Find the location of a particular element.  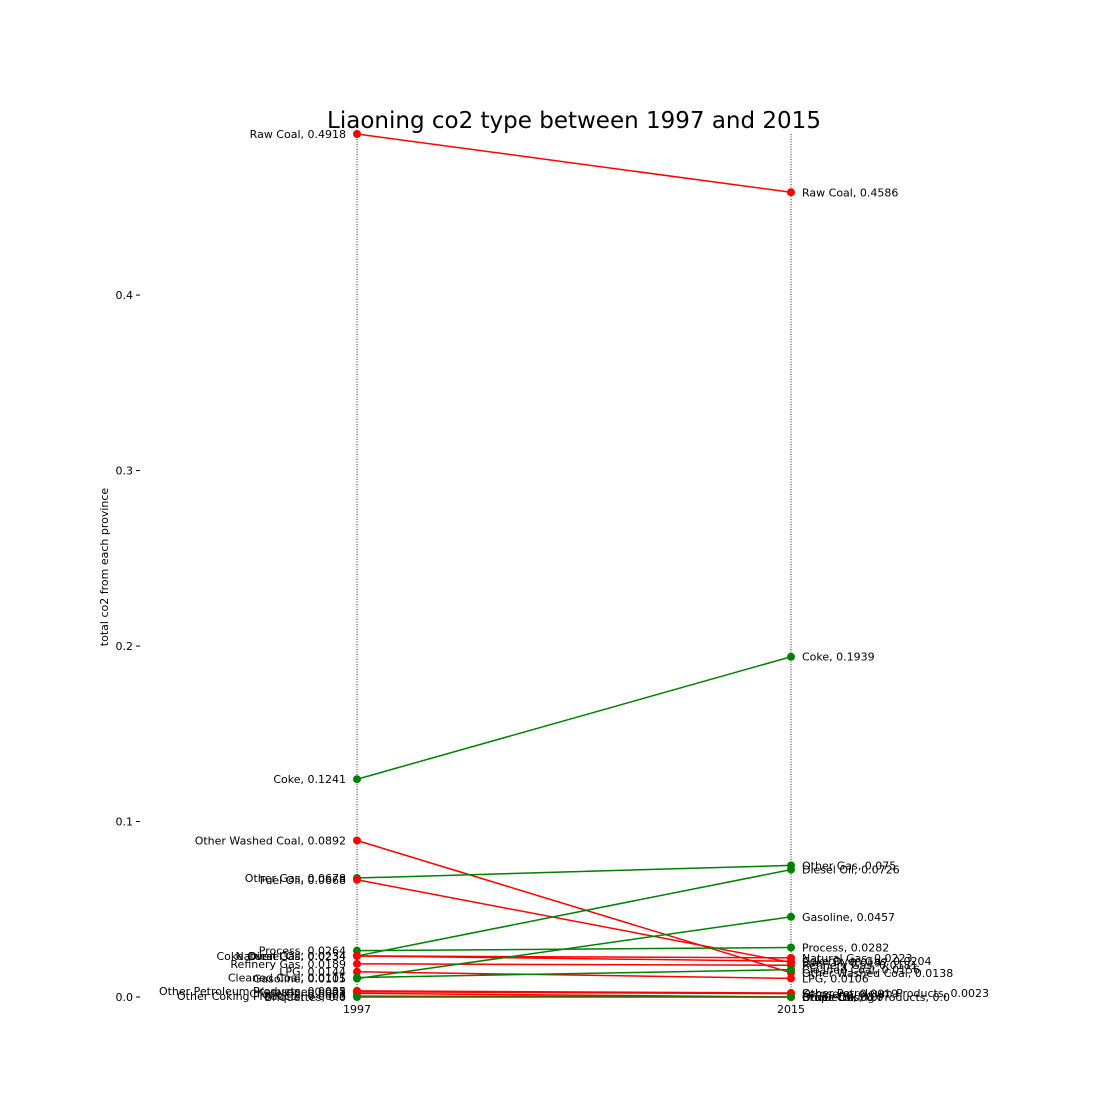

label-2015: Process, 0.0282 is located at coordinates (845, 948).